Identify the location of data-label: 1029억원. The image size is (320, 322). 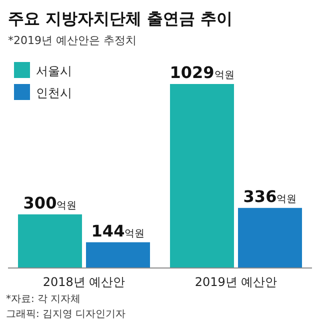
(202, 72).